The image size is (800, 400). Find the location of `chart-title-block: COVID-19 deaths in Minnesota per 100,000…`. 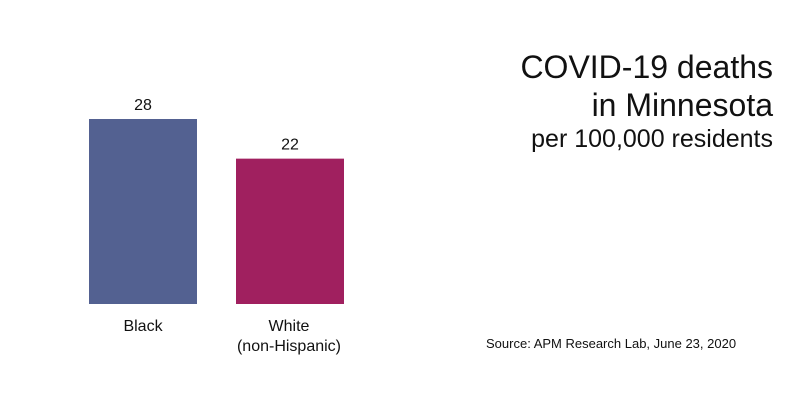

chart-title-block: COVID-19 deaths in Minnesota per 100,000… is located at coordinates (646, 101).